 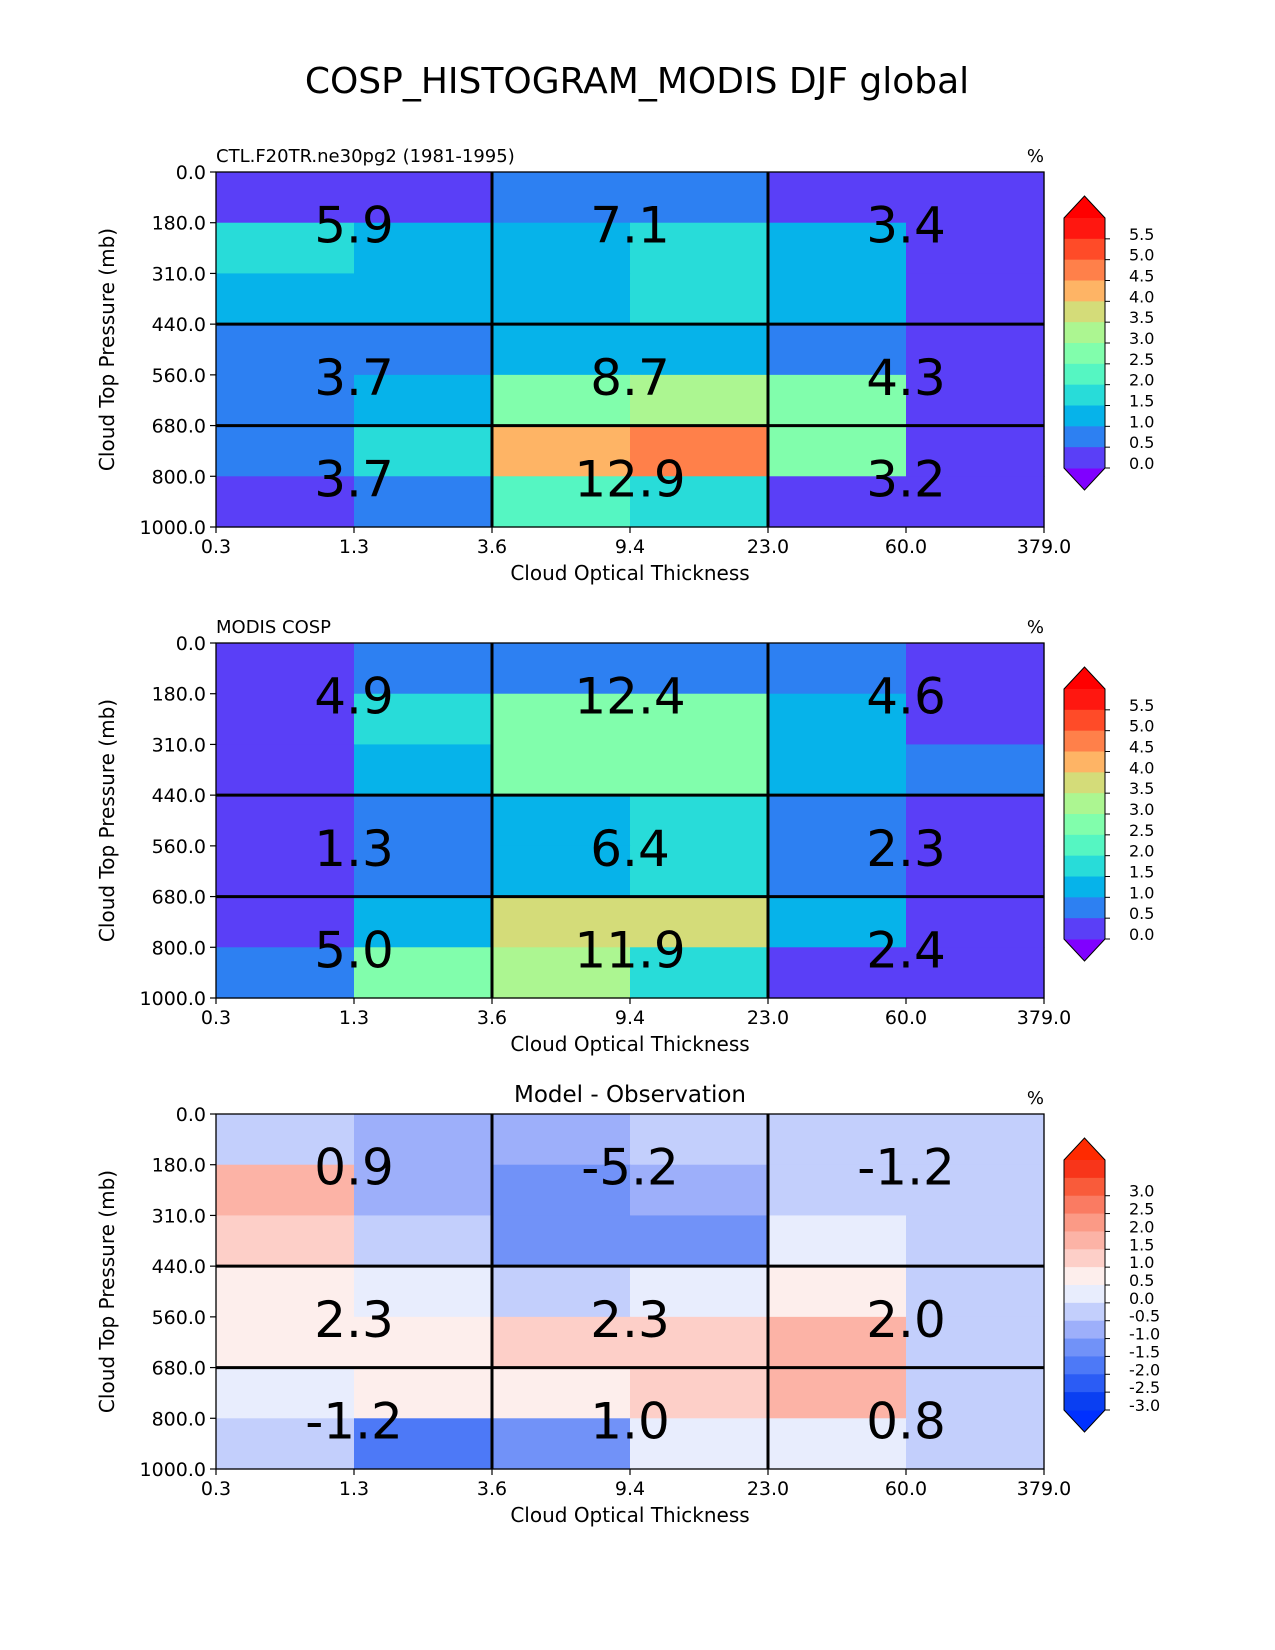 I want to click on colorbar-tick-label: 3.0, so click(x=1141, y=338).